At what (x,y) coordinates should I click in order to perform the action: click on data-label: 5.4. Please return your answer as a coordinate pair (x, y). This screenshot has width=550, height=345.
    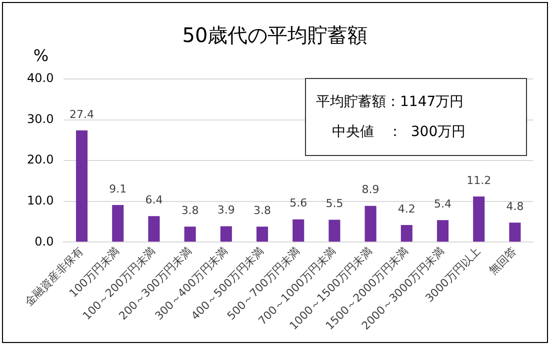
    Looking at the image, I should click on (443, 204).